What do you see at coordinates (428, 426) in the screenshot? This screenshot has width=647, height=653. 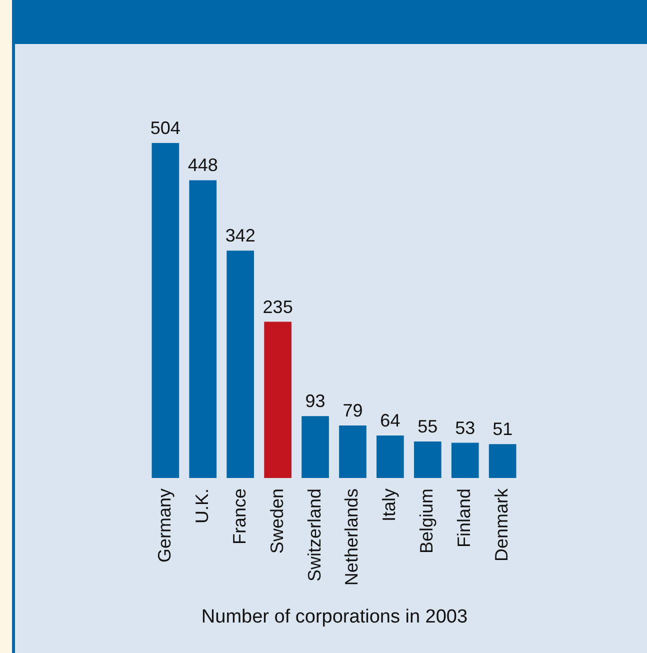 I see `data-label: 55` at bounding box center [428, 426].